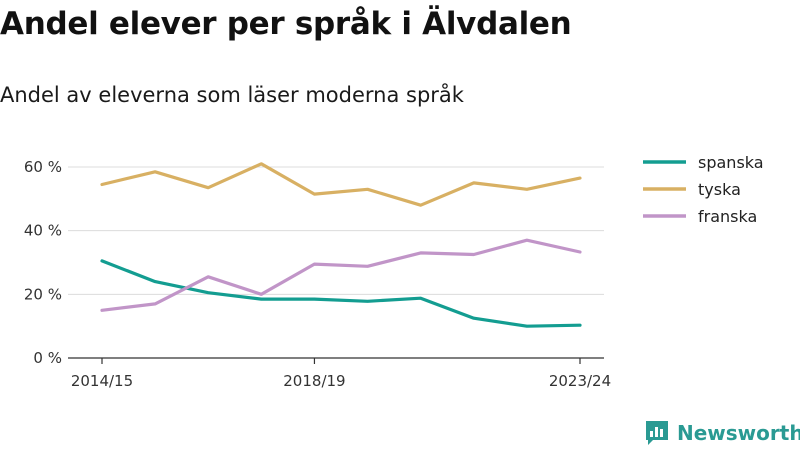 The height and width of the screenshot is (450, 800). What do you see at coordinates (580, 381) in the screenshot?
I see `x-tick-label: 2023/24` at bounding box center [580, 381].